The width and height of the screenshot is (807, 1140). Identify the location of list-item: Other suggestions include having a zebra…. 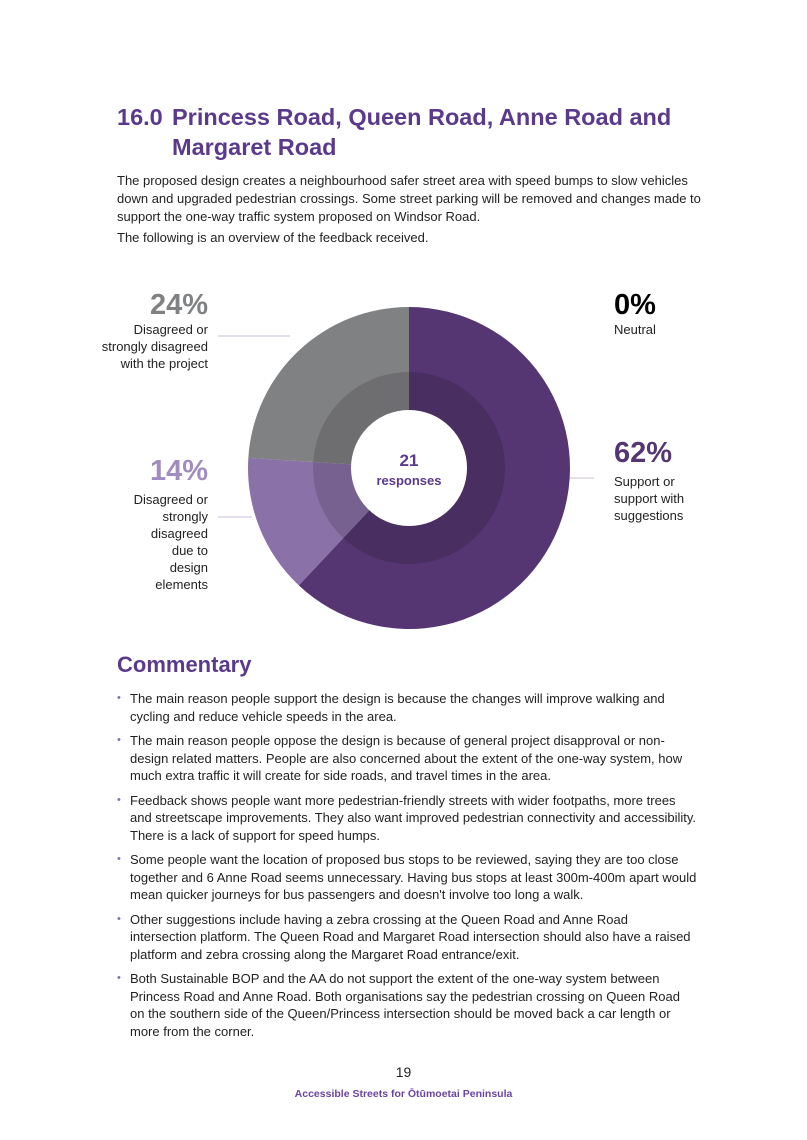
(407, 937).